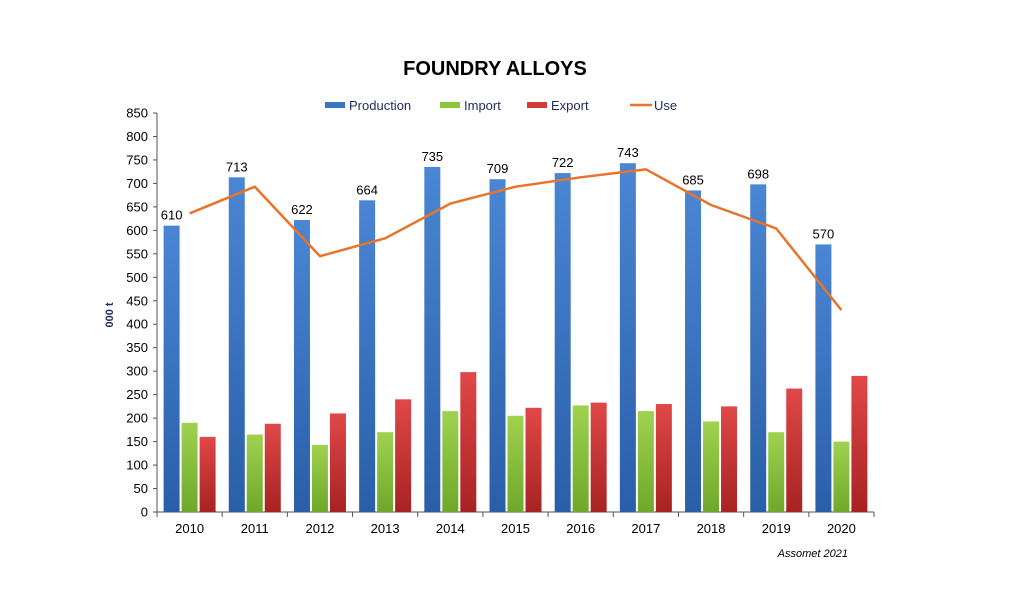 Image resolution: width=1024 pixels, height=601 pixels. Describe the element at coordinates (533, 459) in the screenshot. I see `bar-export-2015` at that location.